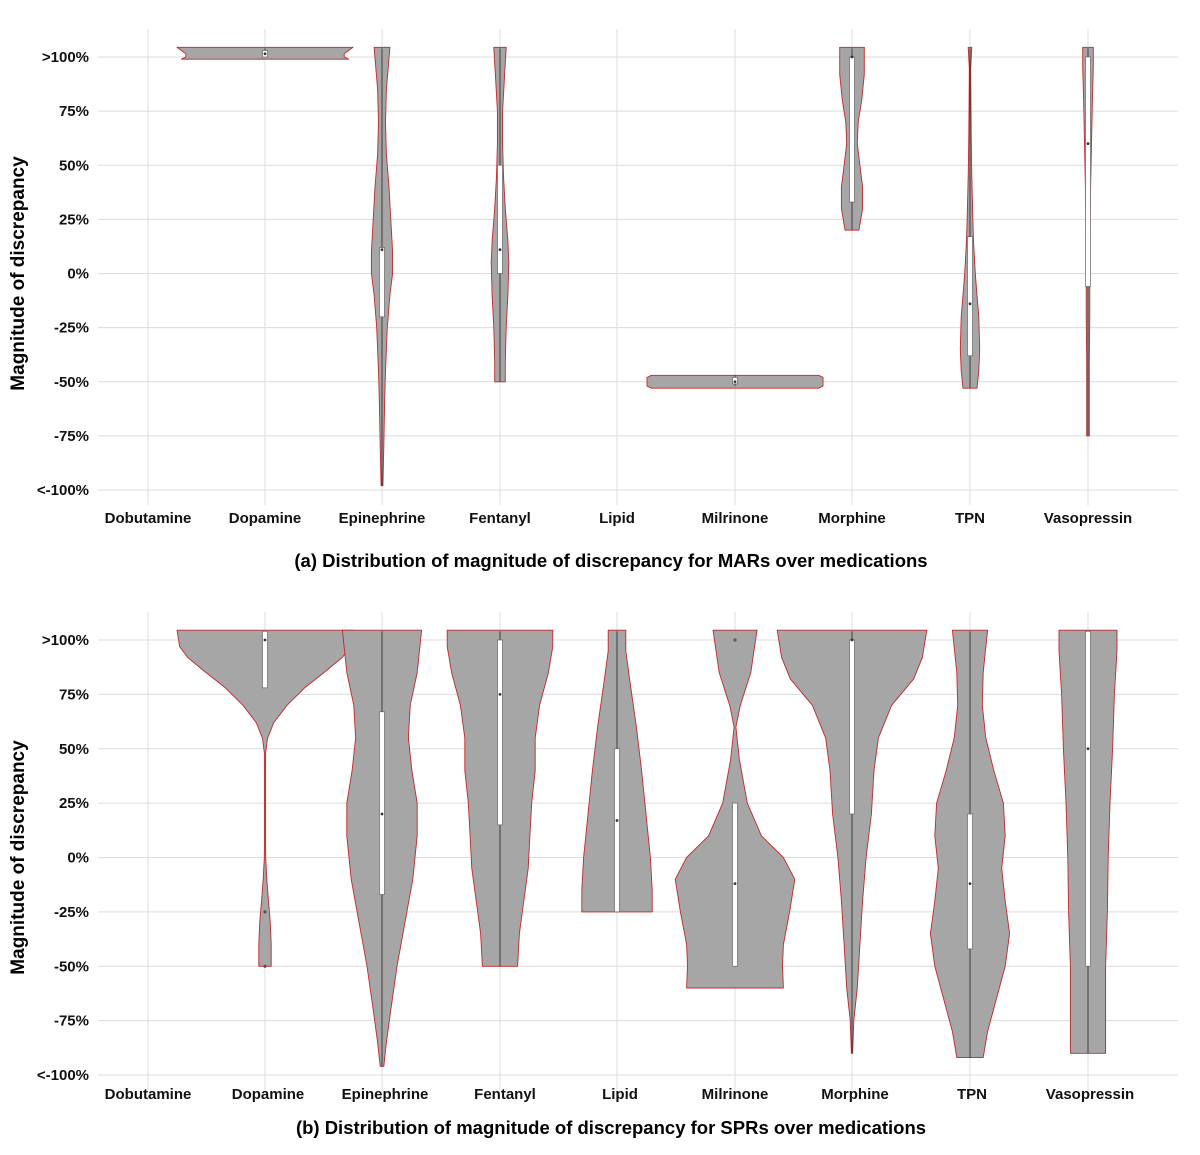 The image size is (1200, 1155). Describe the element at coordinates (617, 820) in the screenshot. I see `median-lipid` at that location.